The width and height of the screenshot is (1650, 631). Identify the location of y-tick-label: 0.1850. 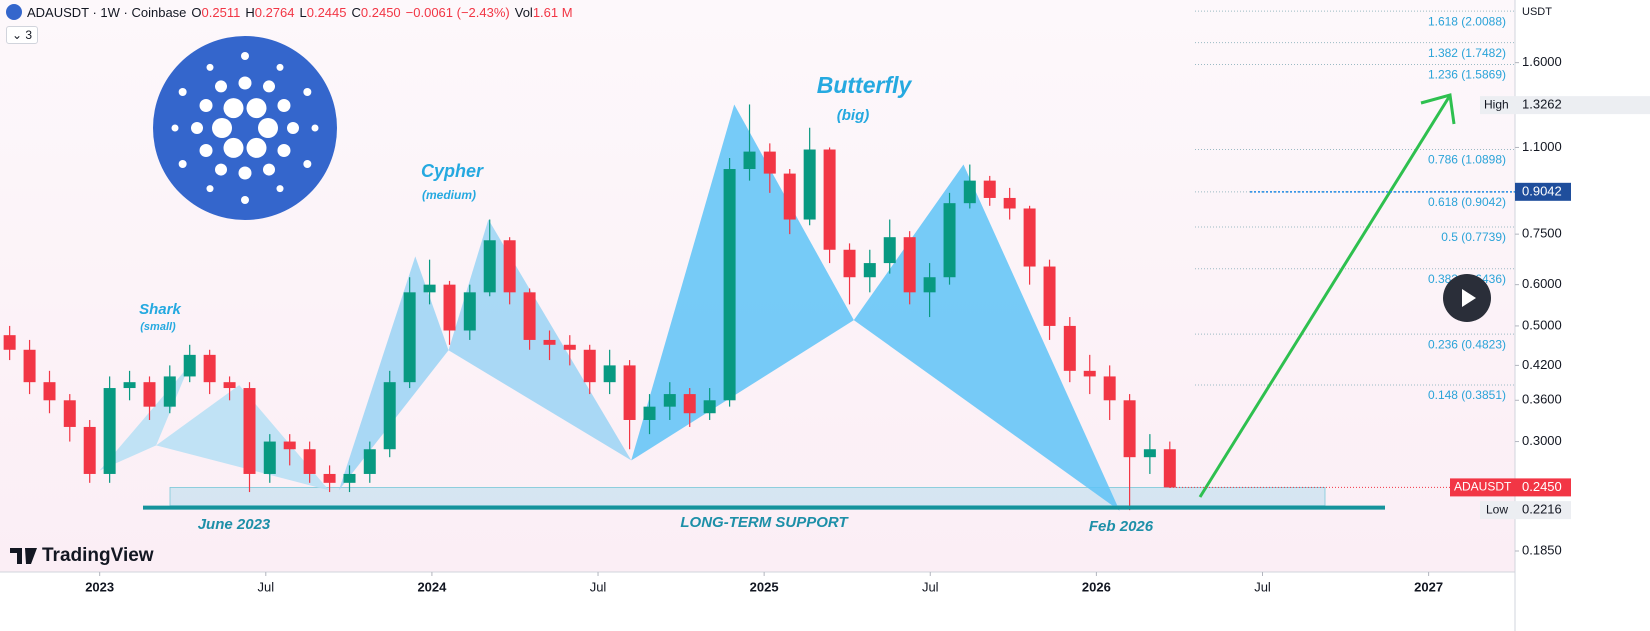
(1542, 549).